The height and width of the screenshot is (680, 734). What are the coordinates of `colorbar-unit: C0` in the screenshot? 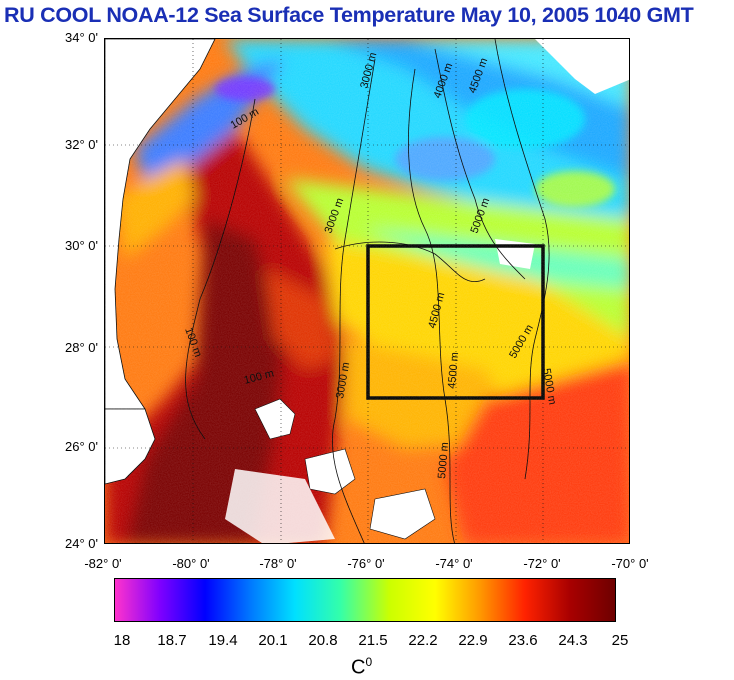 It's located at (361, 667).